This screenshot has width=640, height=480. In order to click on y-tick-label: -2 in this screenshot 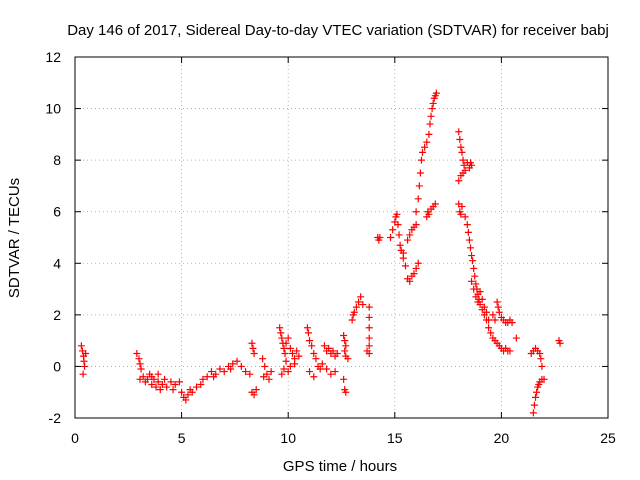, I will do `click(55, 418)`.